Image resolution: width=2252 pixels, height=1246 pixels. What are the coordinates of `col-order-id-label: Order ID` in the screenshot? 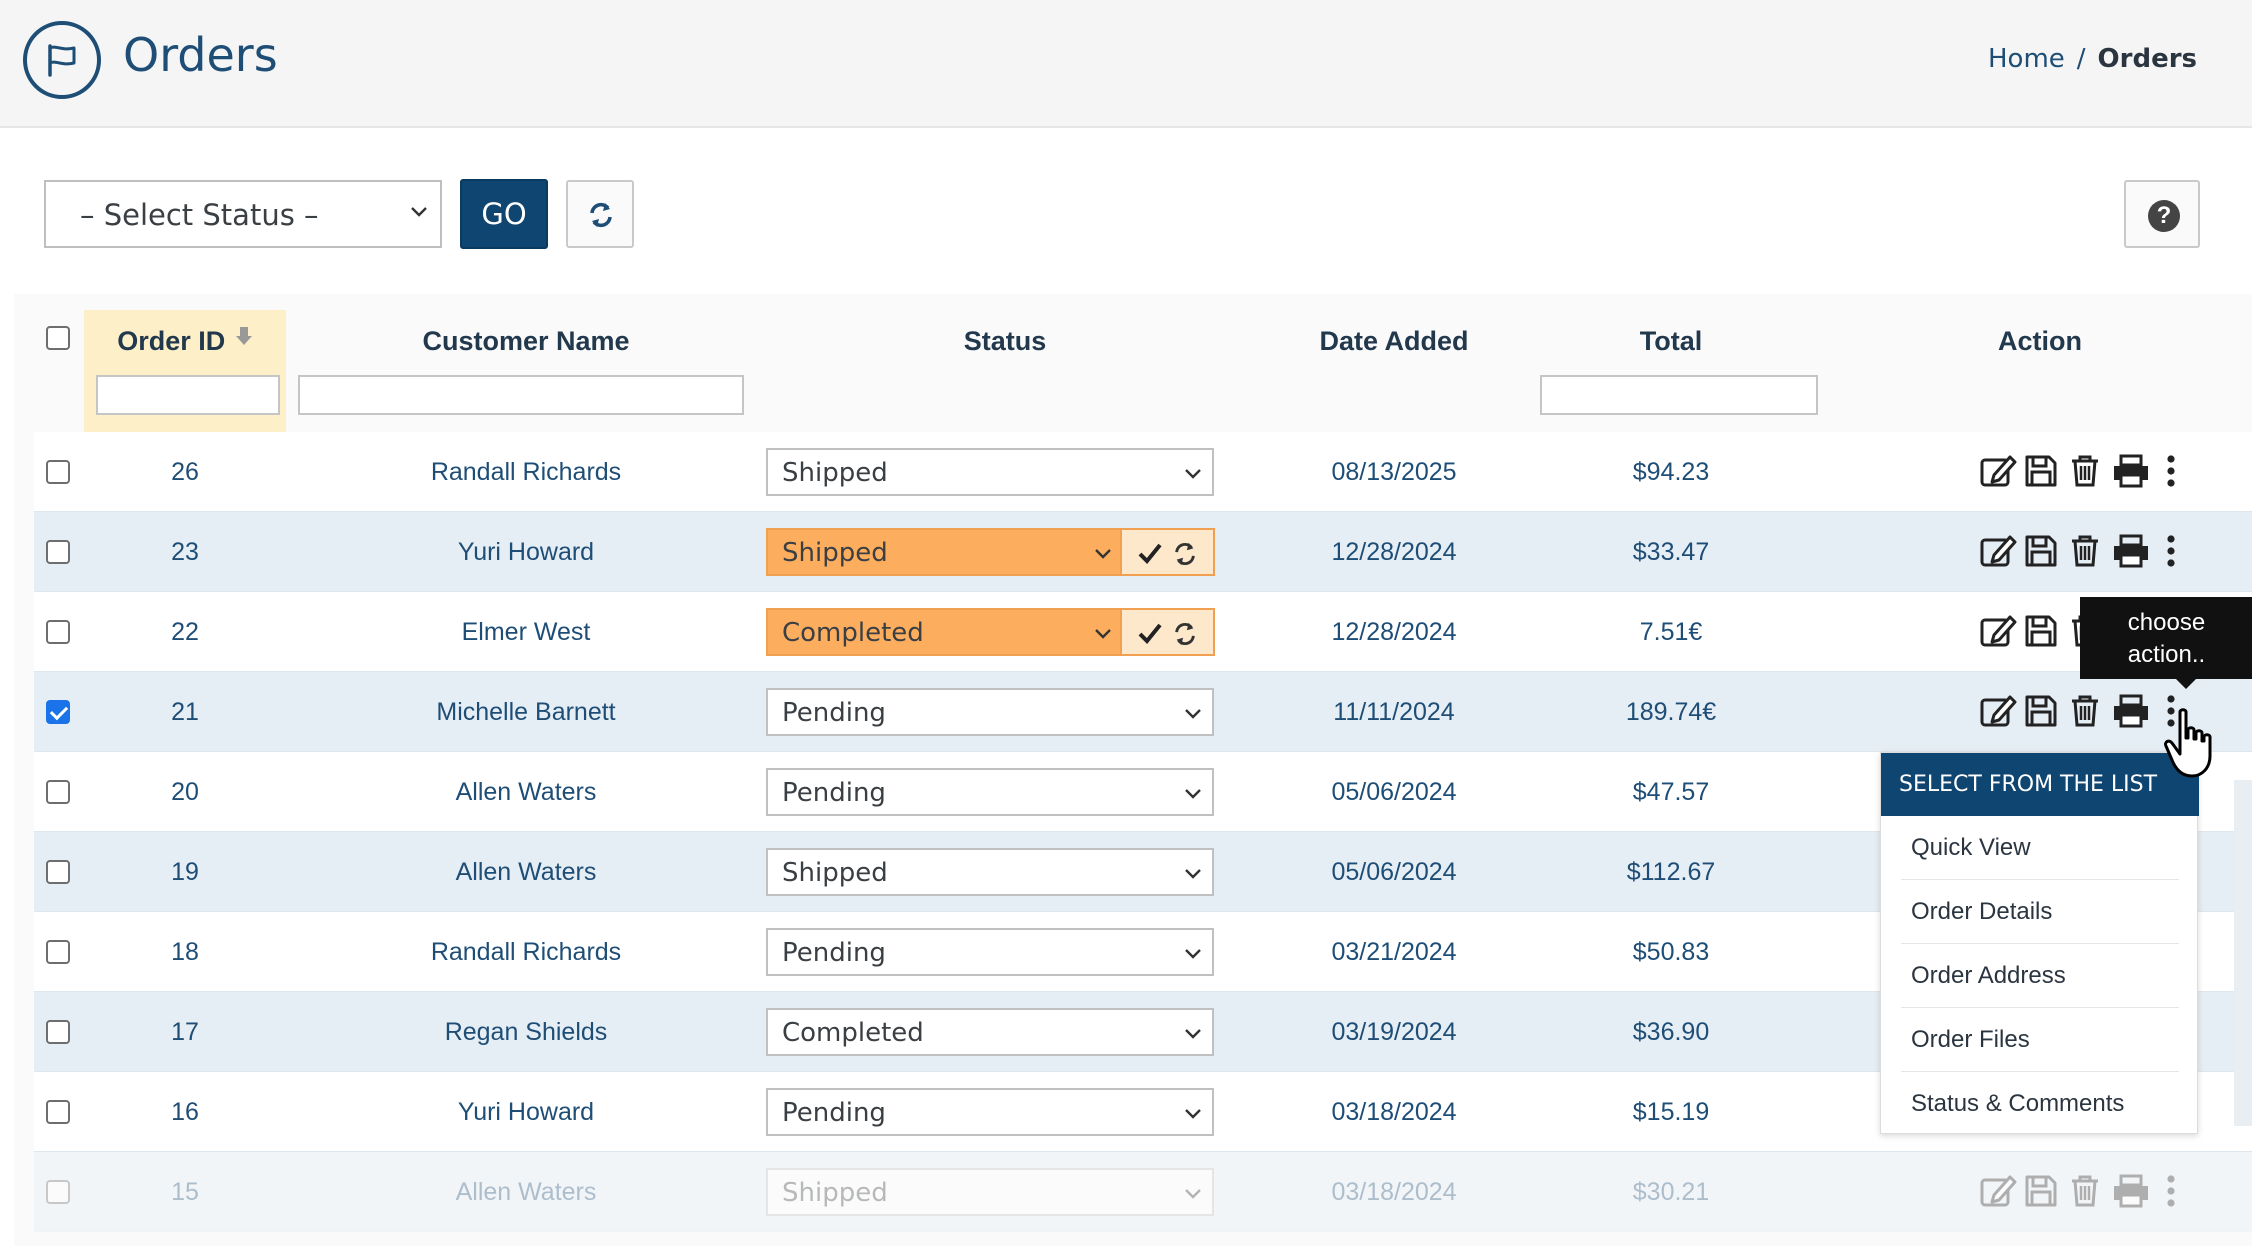 It's located at (171, 341).